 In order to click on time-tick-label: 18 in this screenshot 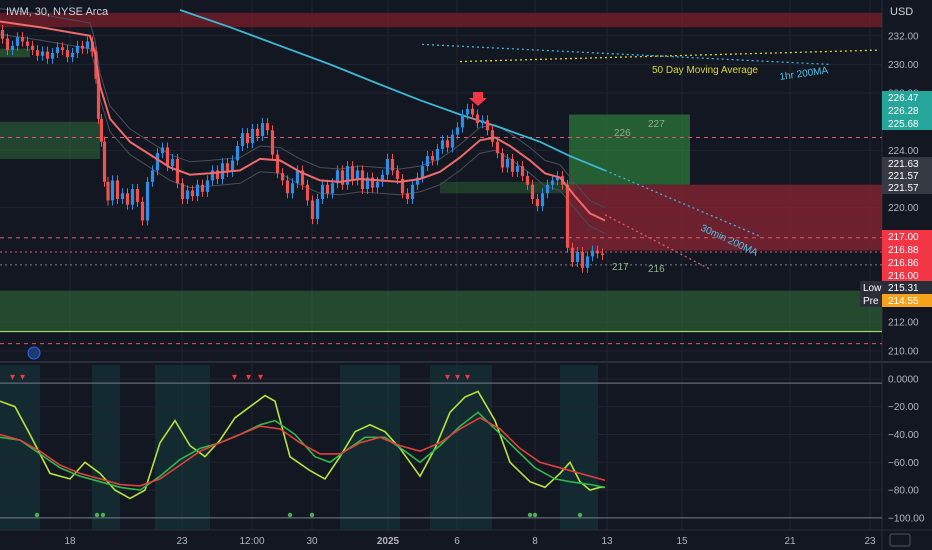, I will do `click(70, 541)`.